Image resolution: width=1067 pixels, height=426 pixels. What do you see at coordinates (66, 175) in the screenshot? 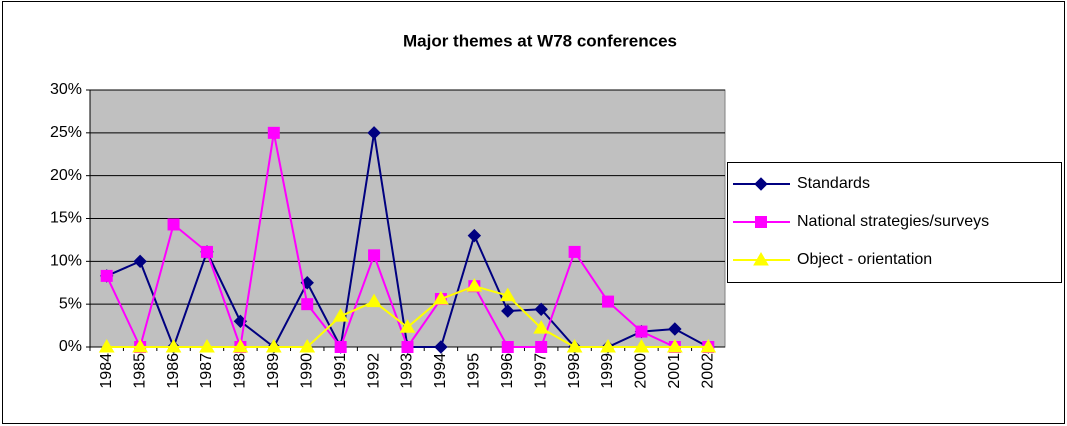
I see `y-tick-label: 20%` at bounding box center [66, 175].